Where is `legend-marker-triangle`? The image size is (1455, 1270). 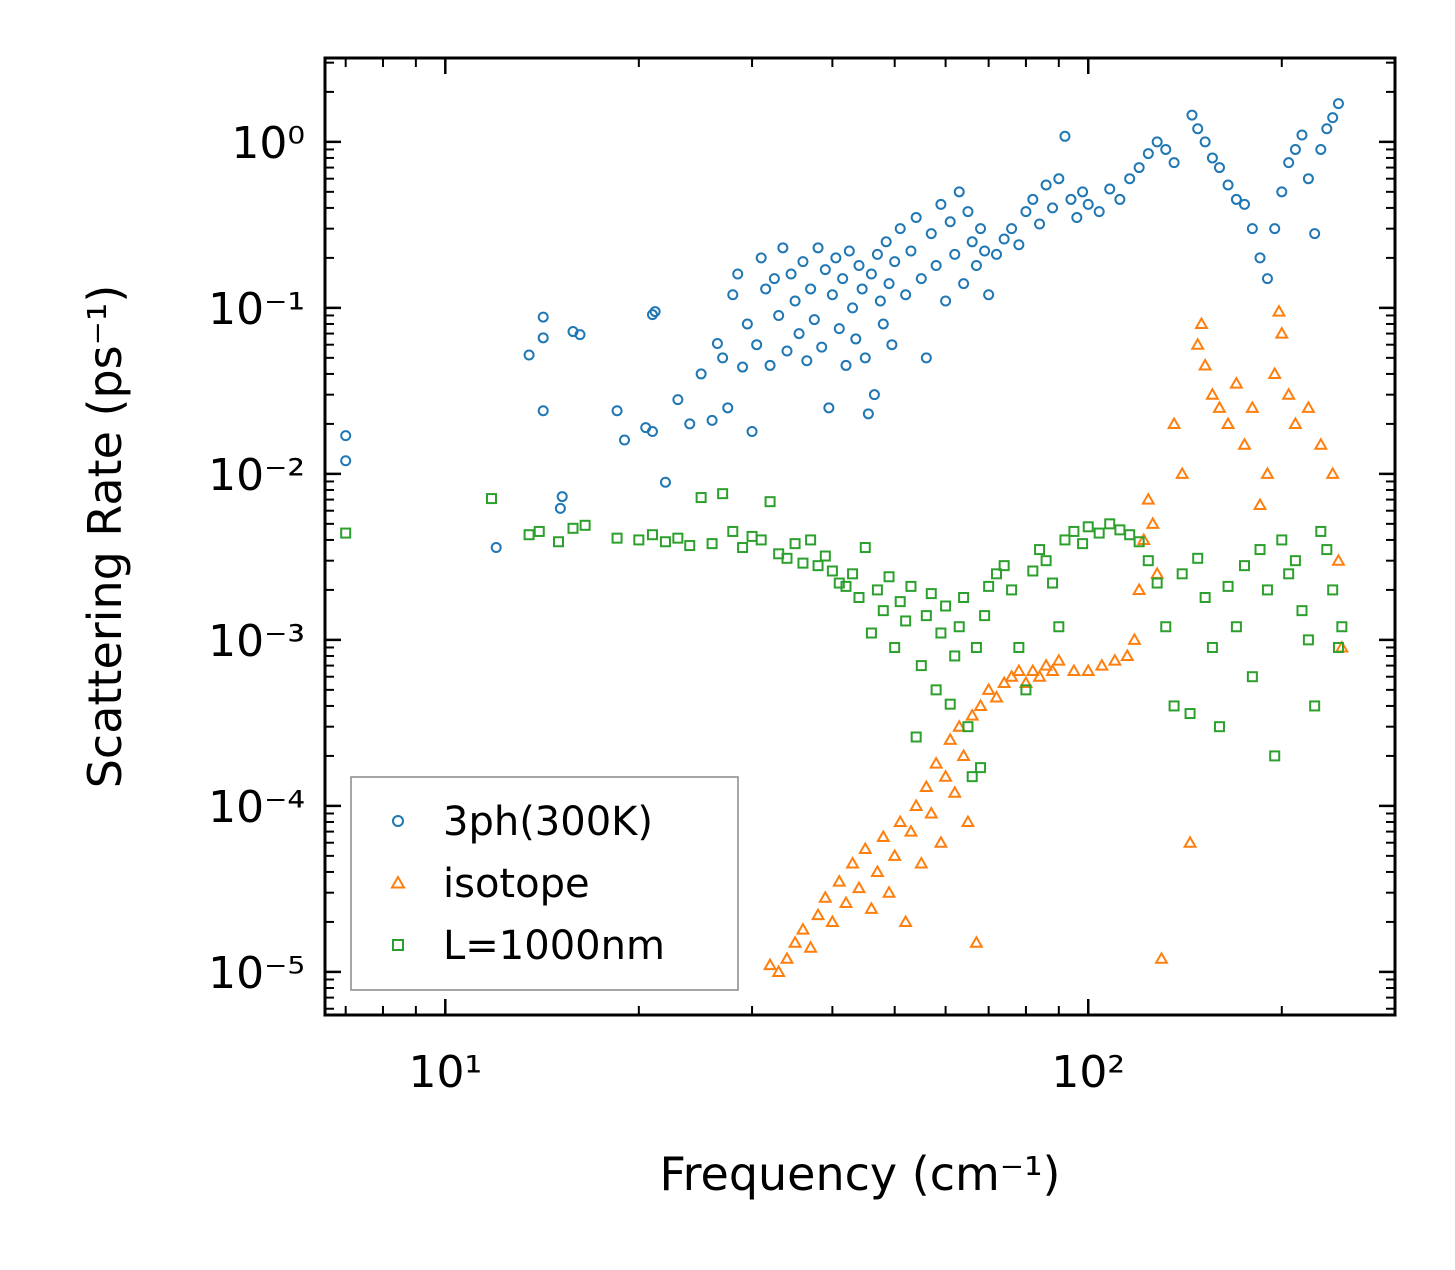
legend-marker-triangle is located at coordinates (398, 881).